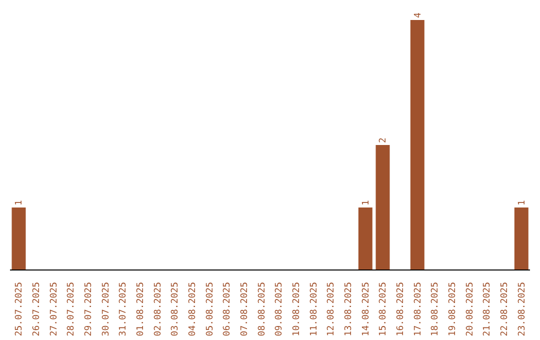 Image resolution: width=540 pixels, height=340 pixels. Describe the element at coordinates (297, 309) in the screenshot. I see `x-tick-label: 10.08.2025` at that location.